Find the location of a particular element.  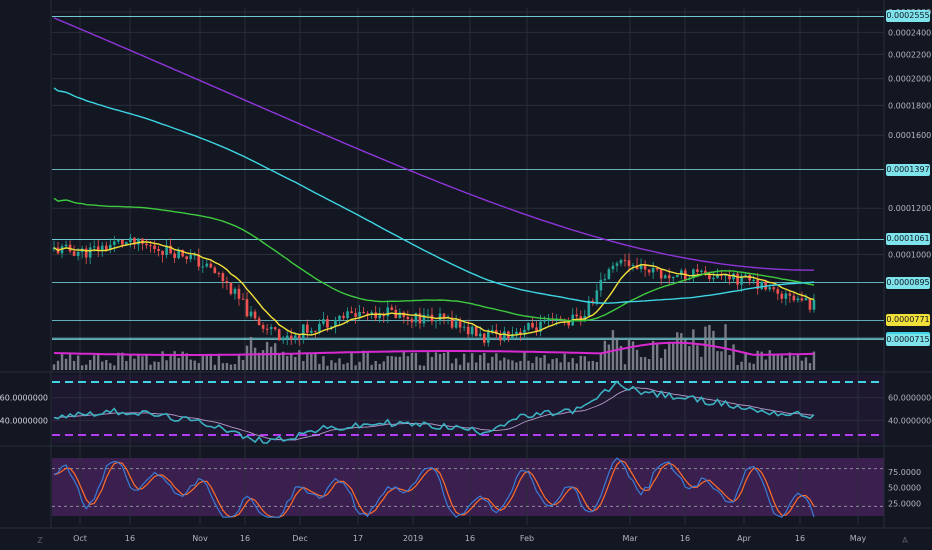

price-scale-label: 0.0001800 is located at coordinates (909, 105).